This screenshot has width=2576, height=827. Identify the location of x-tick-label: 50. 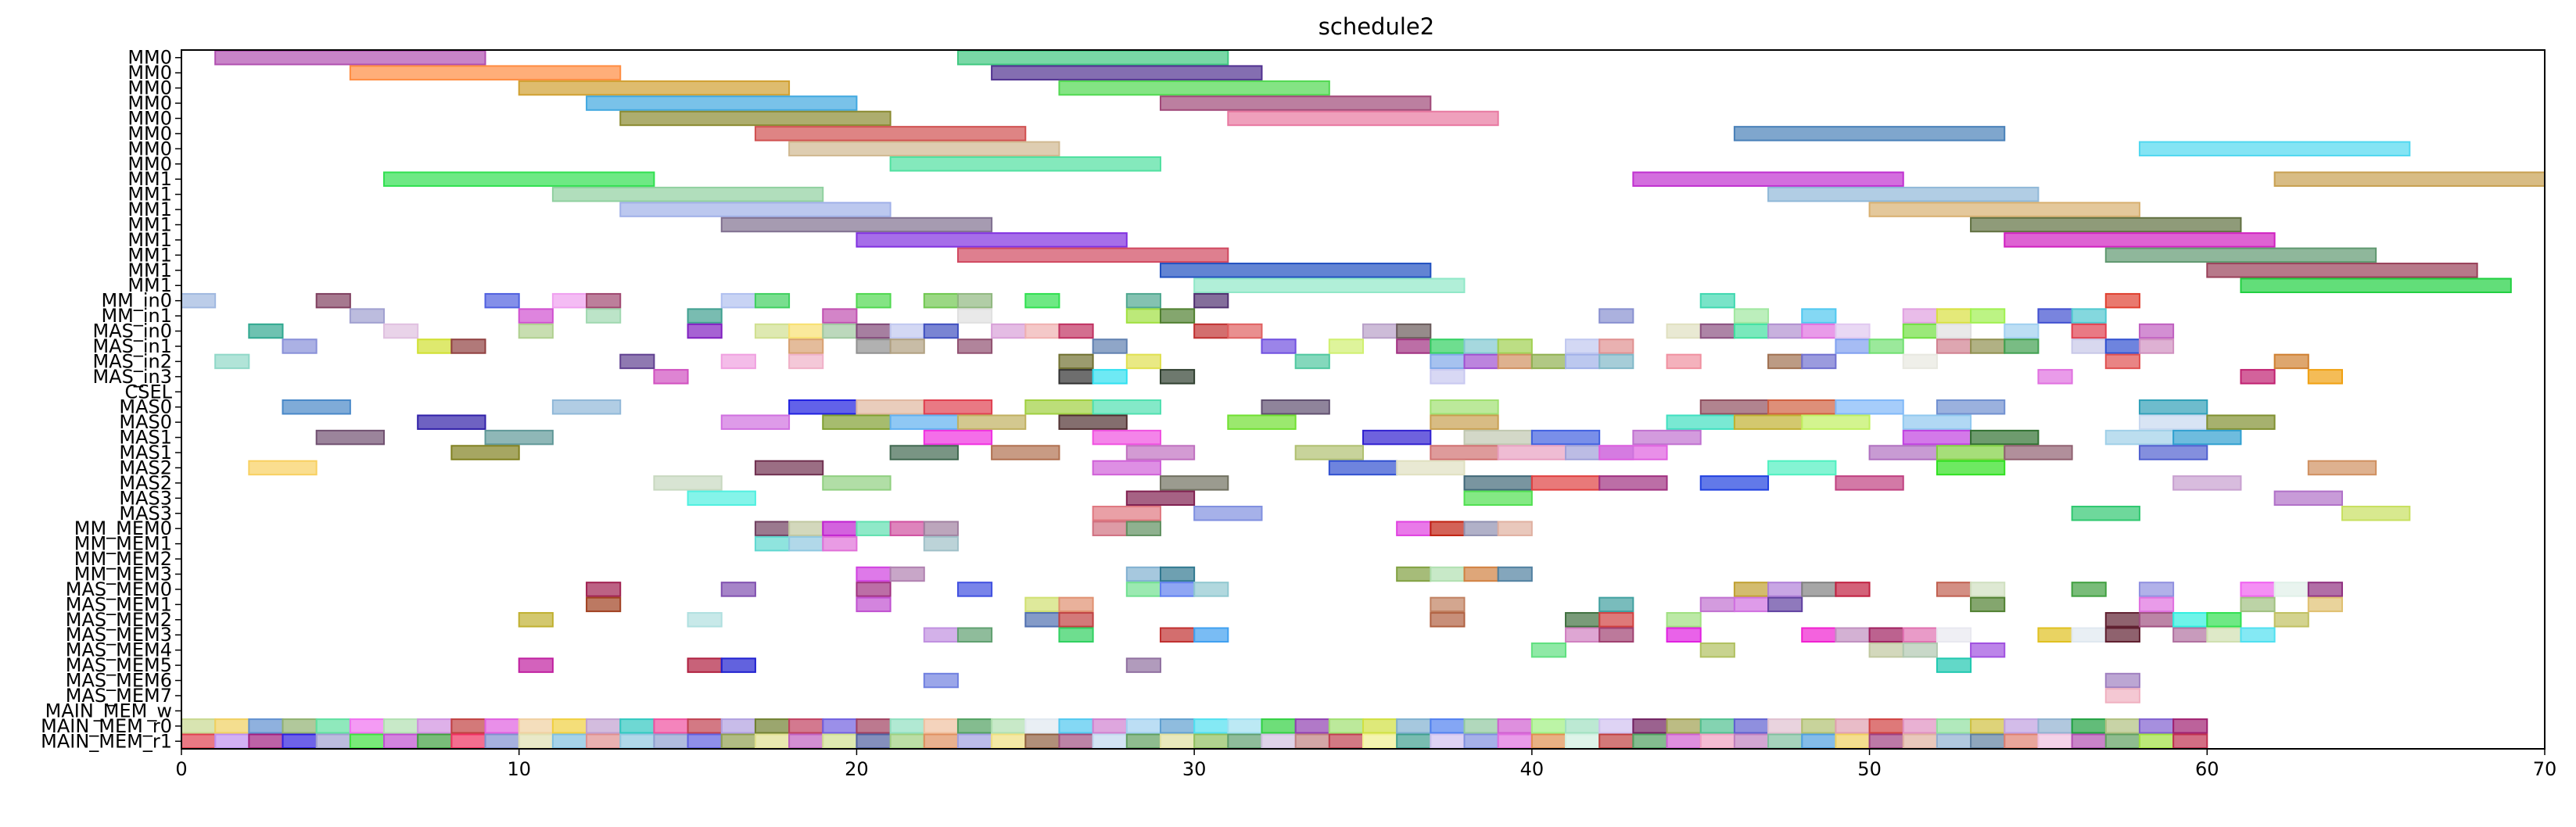
(1869, 769).